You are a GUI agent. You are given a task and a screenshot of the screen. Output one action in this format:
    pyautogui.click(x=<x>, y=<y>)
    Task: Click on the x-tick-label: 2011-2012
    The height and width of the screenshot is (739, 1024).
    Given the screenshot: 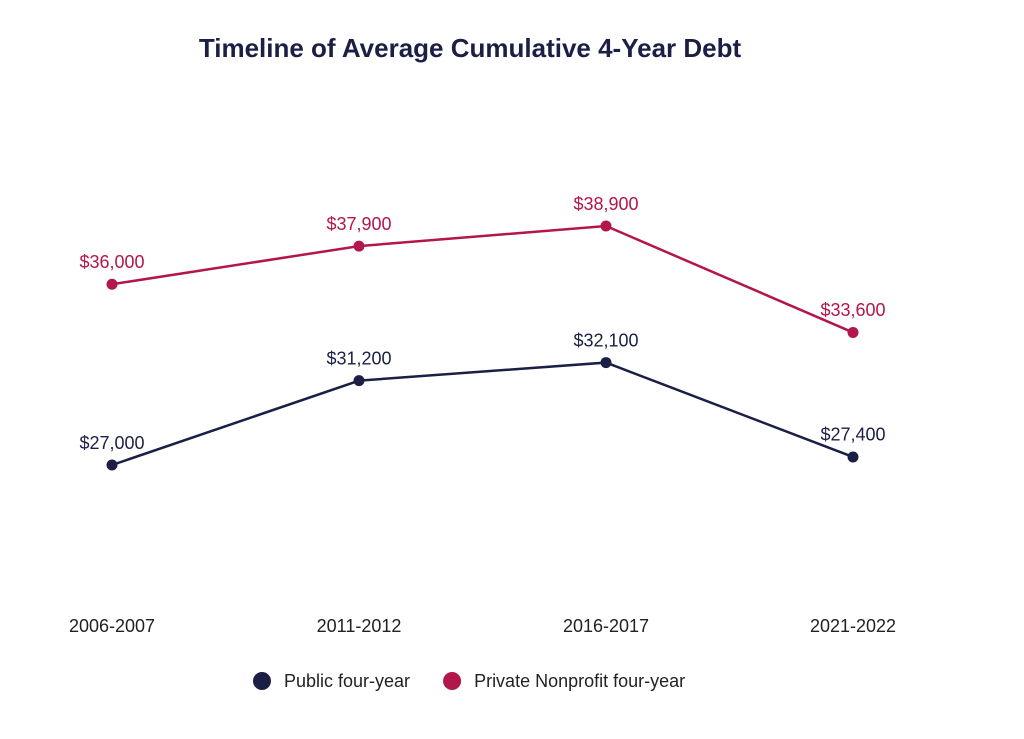 What is the action you would take?
    pyautogui.click(x=359, y=626)
    